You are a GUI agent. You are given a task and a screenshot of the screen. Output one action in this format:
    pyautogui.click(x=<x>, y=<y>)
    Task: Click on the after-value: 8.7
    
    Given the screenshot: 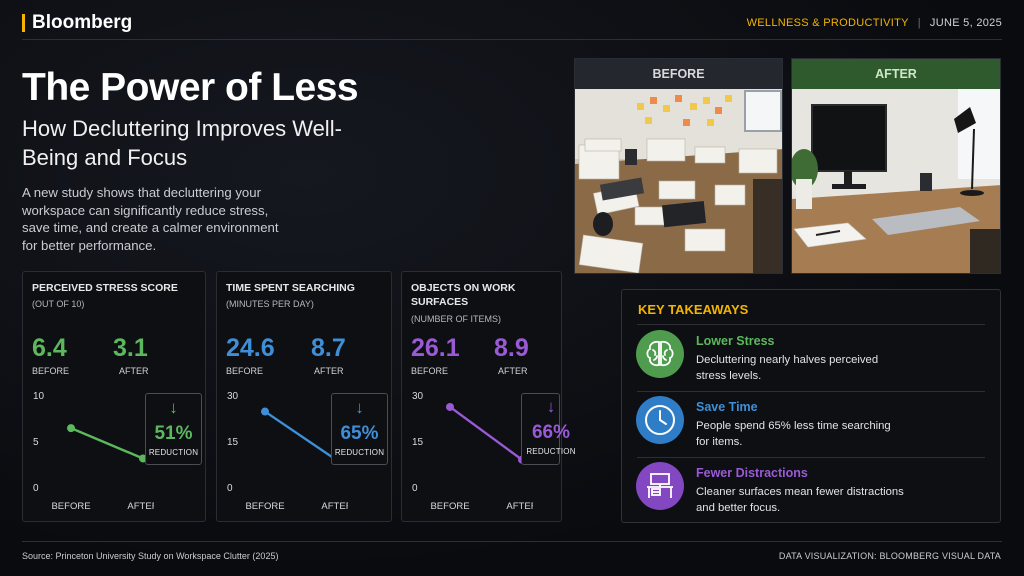 What is the action you would take?
    pyautogui.click(x=328, y=348)
    